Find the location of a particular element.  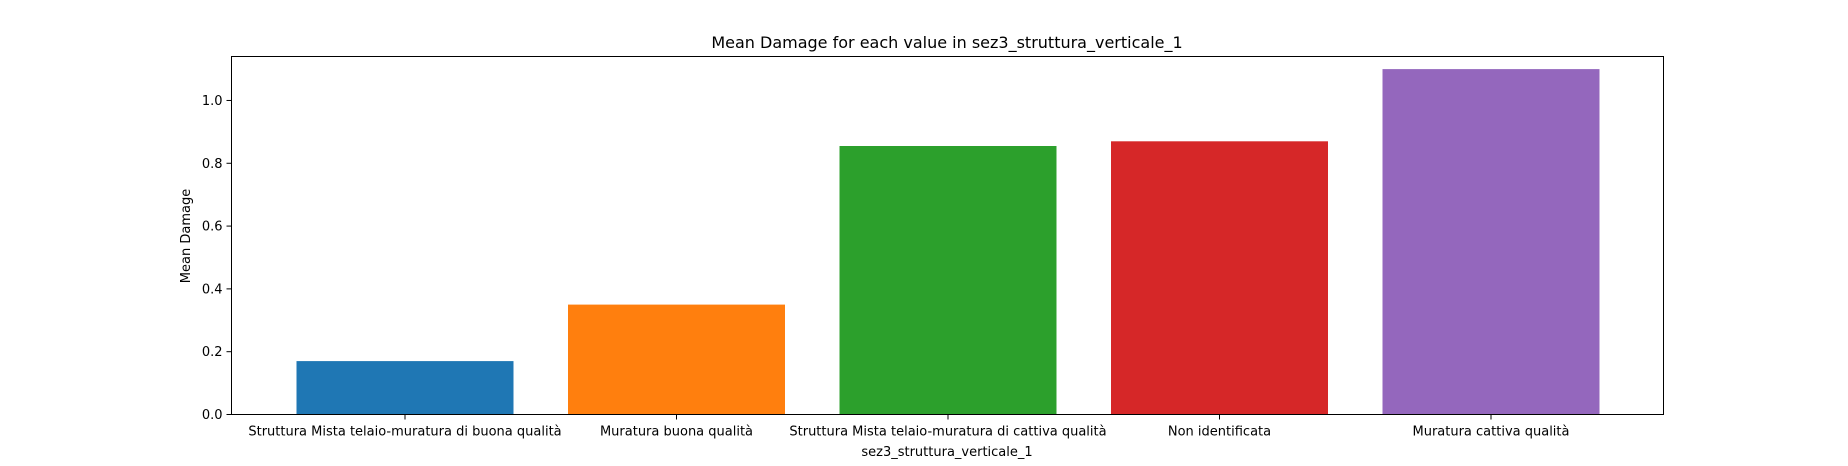

y-axis: 0.0 0.2 0.4 0.6 0.8 1.0 is located at coordinates (217, 258).